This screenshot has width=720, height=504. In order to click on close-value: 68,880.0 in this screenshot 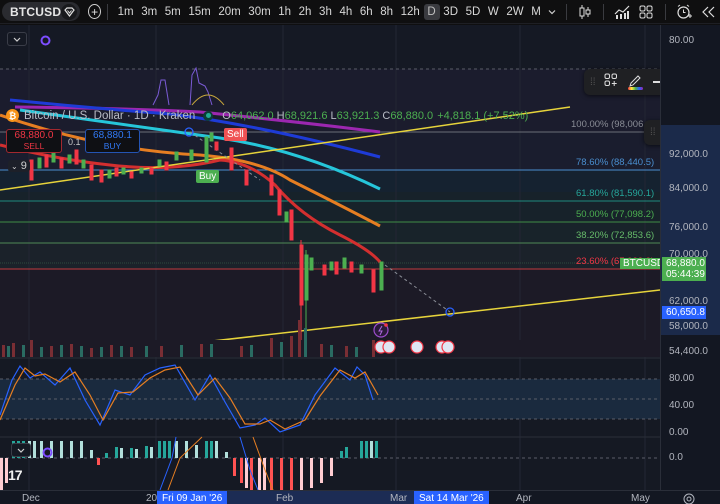, I will do `click(412, 115)`.